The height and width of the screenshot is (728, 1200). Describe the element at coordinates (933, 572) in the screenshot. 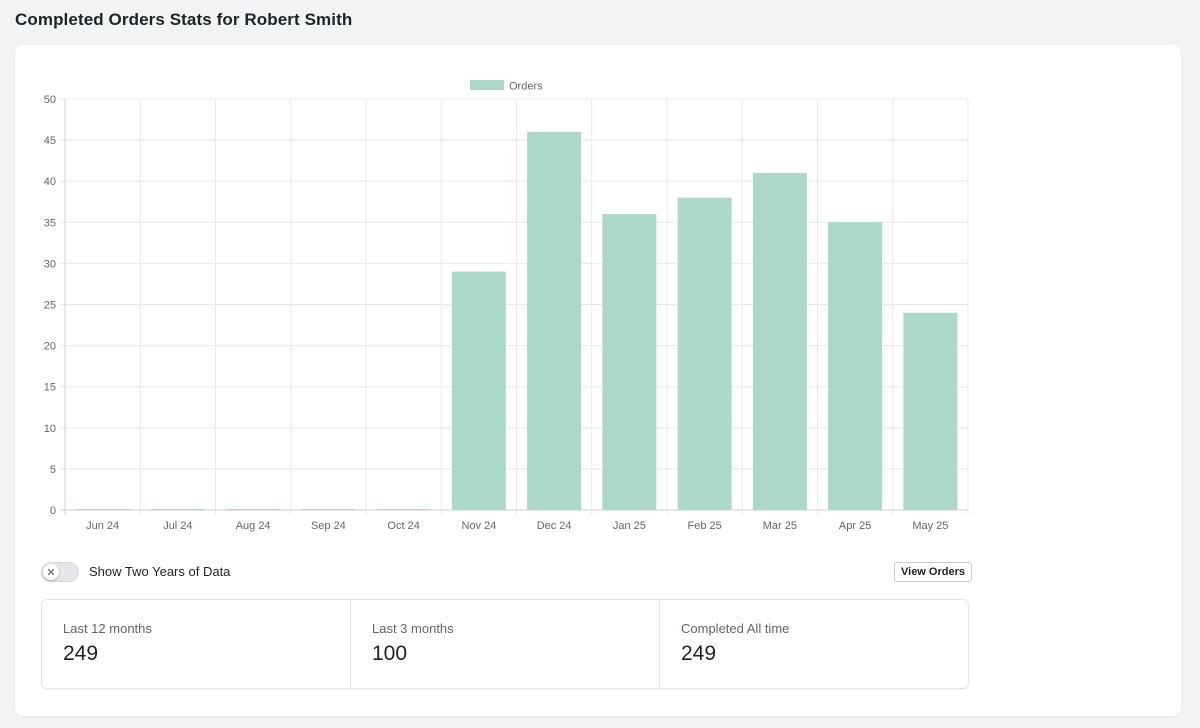

I see `view-orders-button: View Orders` at that location.